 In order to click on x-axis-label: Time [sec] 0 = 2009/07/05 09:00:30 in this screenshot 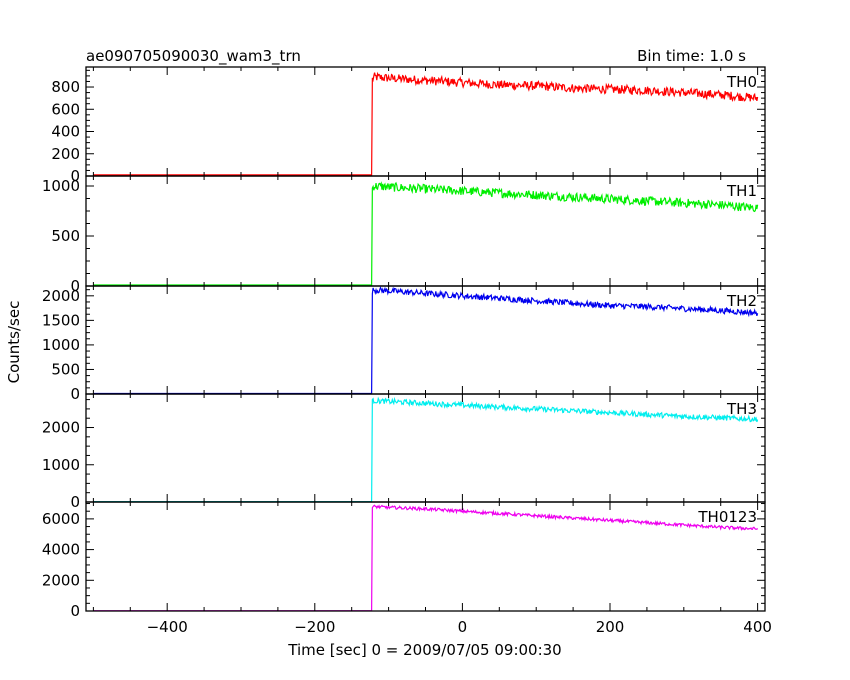, I will do `click(424, 650)`.